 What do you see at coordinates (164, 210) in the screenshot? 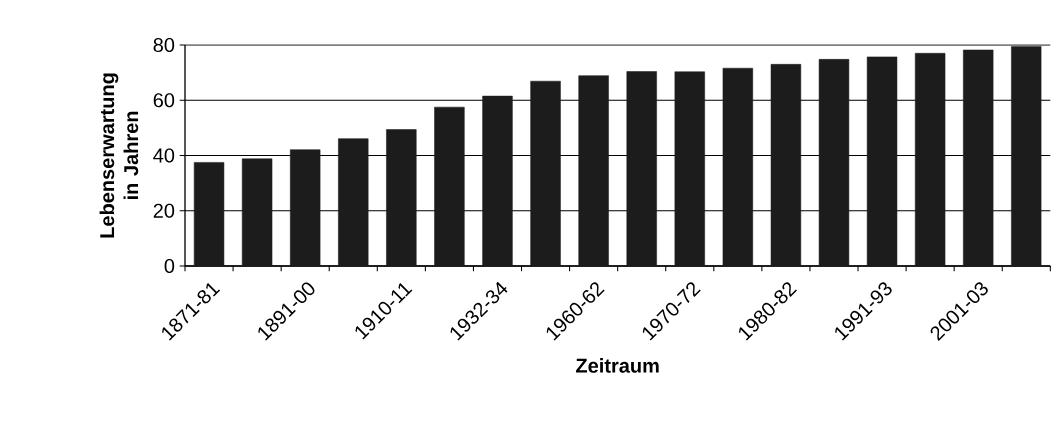
I see `y-tick-label: 20` at bounding box center [164, 210].